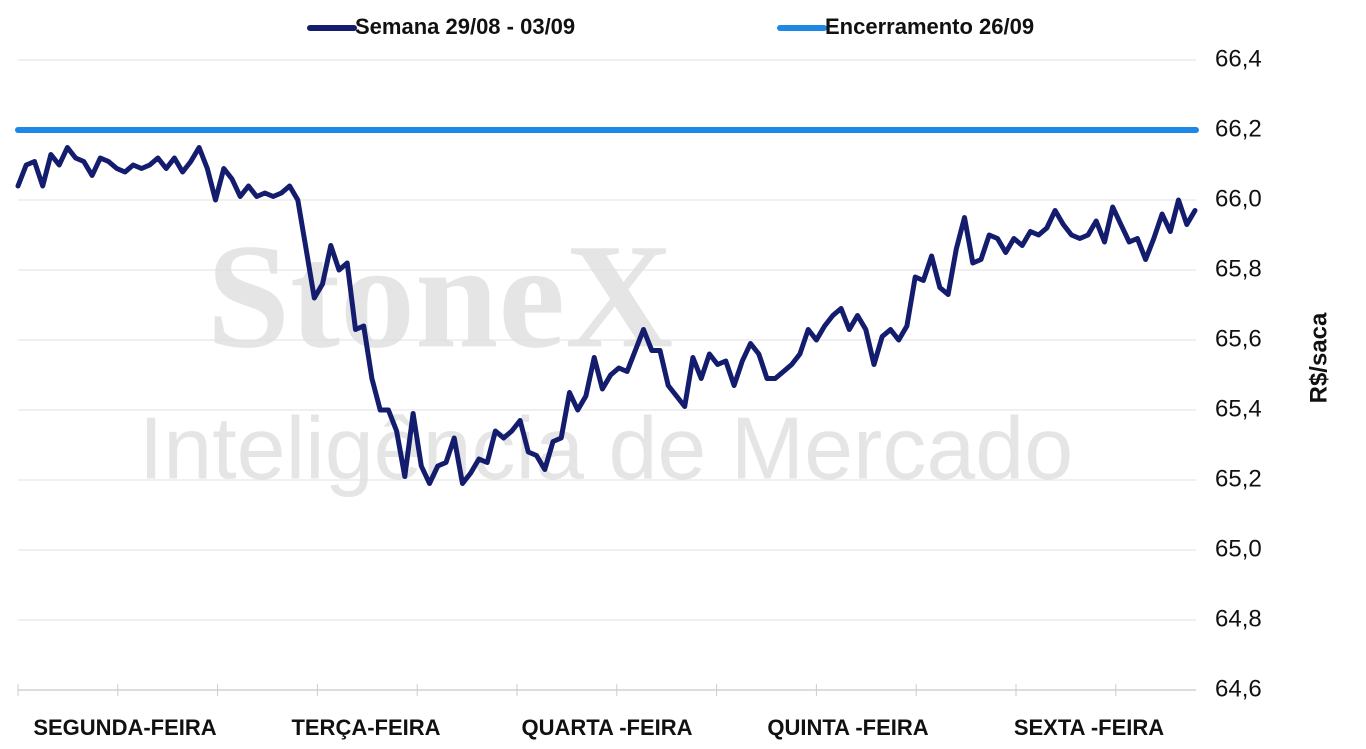  I want to click on y-tick-label: 65,0, so click(1238, 548).